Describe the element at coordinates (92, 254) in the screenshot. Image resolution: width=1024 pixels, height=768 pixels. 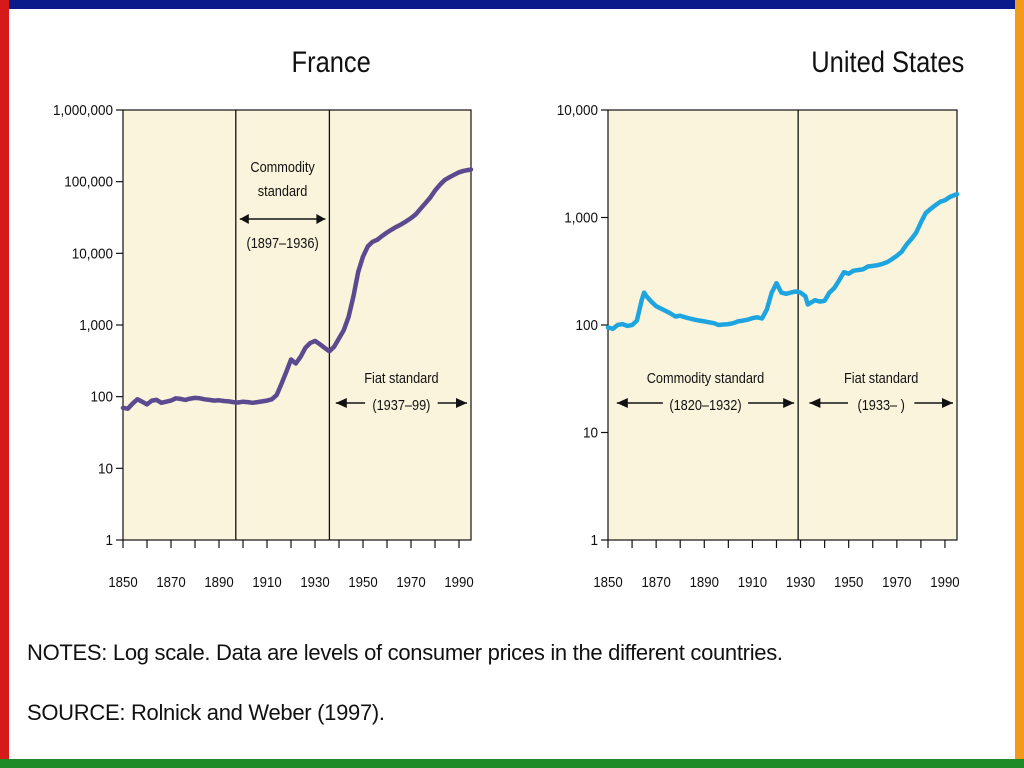
I see `france-y-tick-label: 10,000` at that location.